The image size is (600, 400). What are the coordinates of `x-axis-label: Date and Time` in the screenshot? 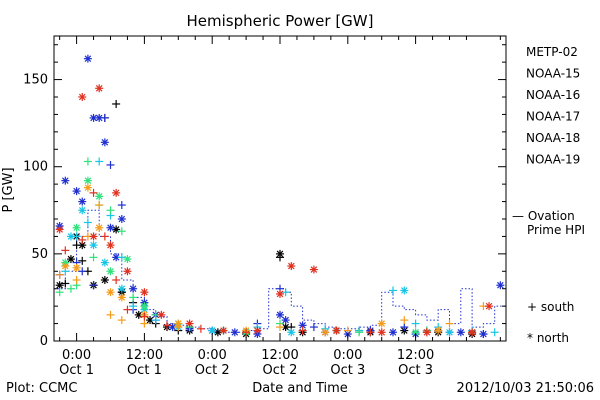 It's located at (300, 388).